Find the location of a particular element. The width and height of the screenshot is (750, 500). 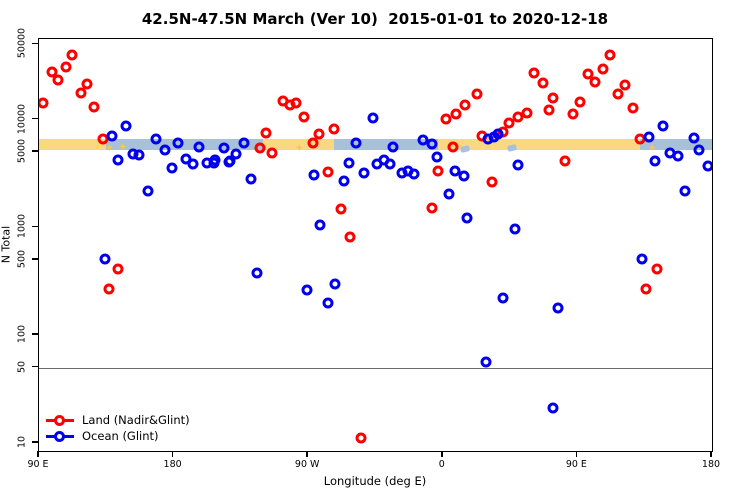

legend-label-ocean: Ocean (Glint) is located at coordinates (120, 436).